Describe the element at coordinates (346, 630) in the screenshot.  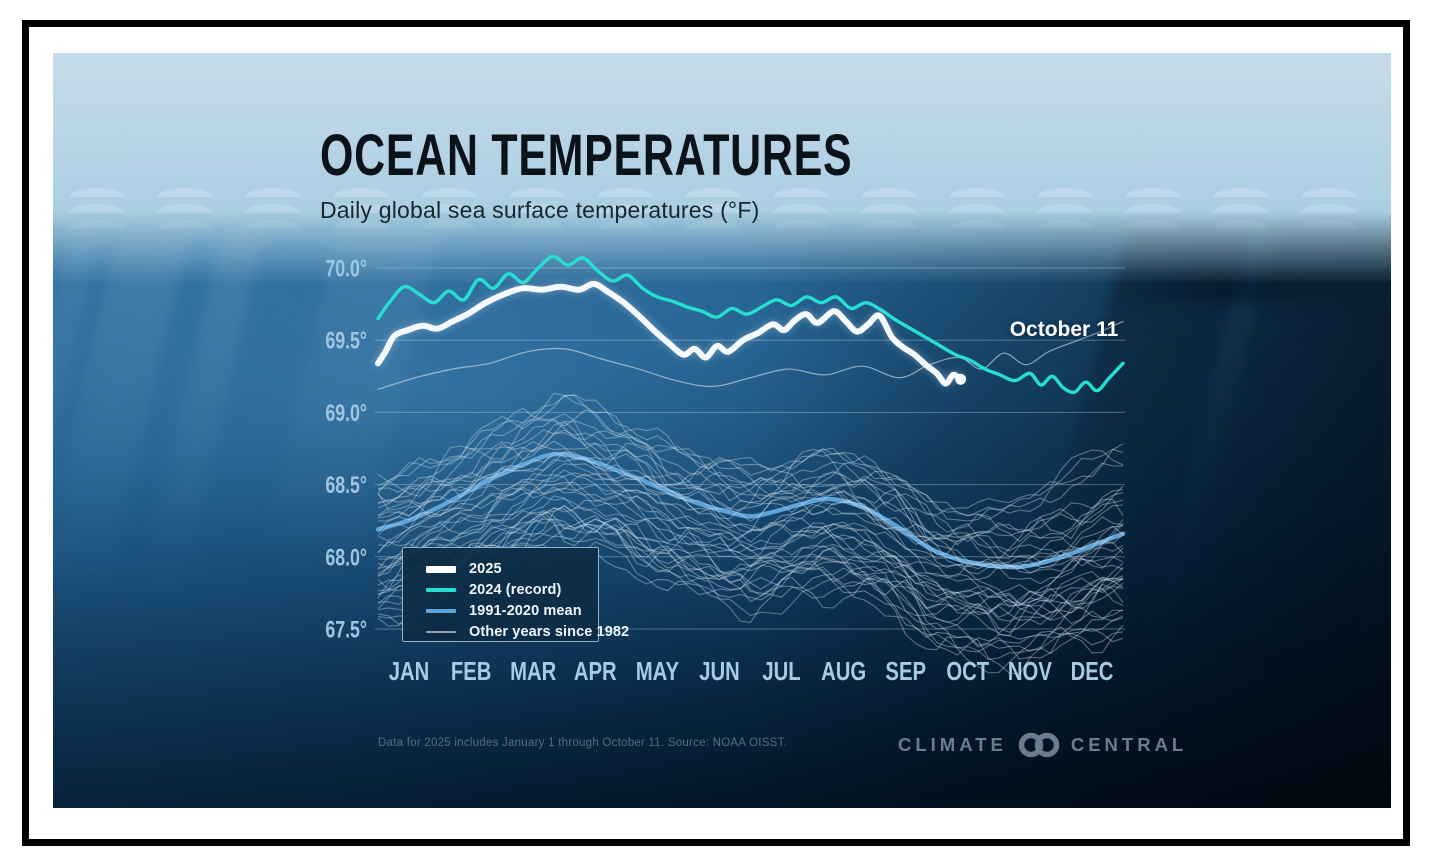
I see `y-tick-label: 67.5°` at that location.